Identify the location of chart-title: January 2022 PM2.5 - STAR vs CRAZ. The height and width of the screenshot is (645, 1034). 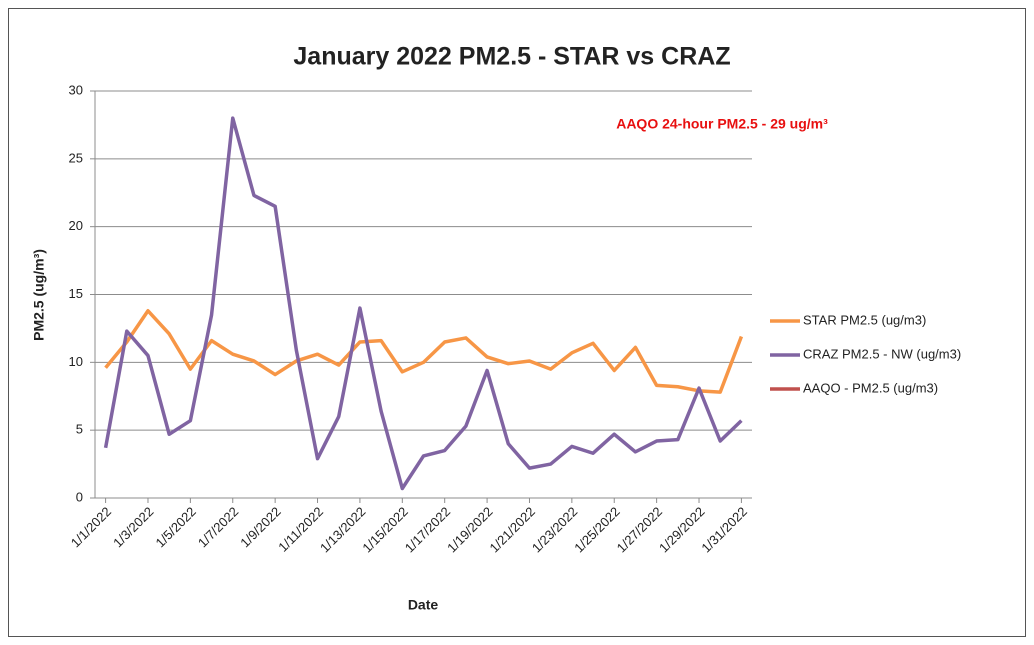
(511, 57).